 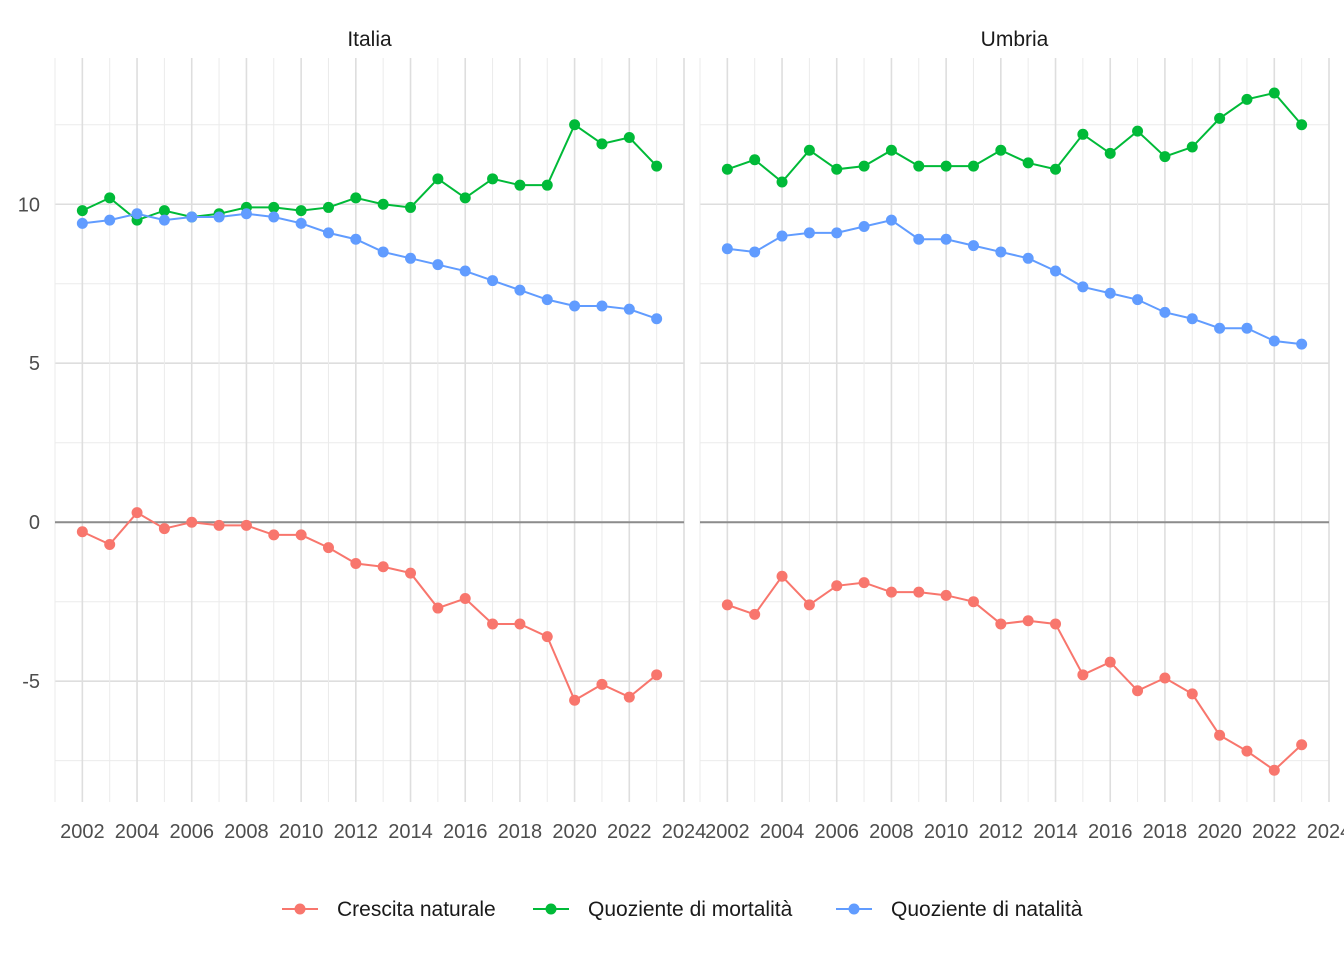 I want to click on series-quoziente-di-natalit-, so click(x=369, y=266).